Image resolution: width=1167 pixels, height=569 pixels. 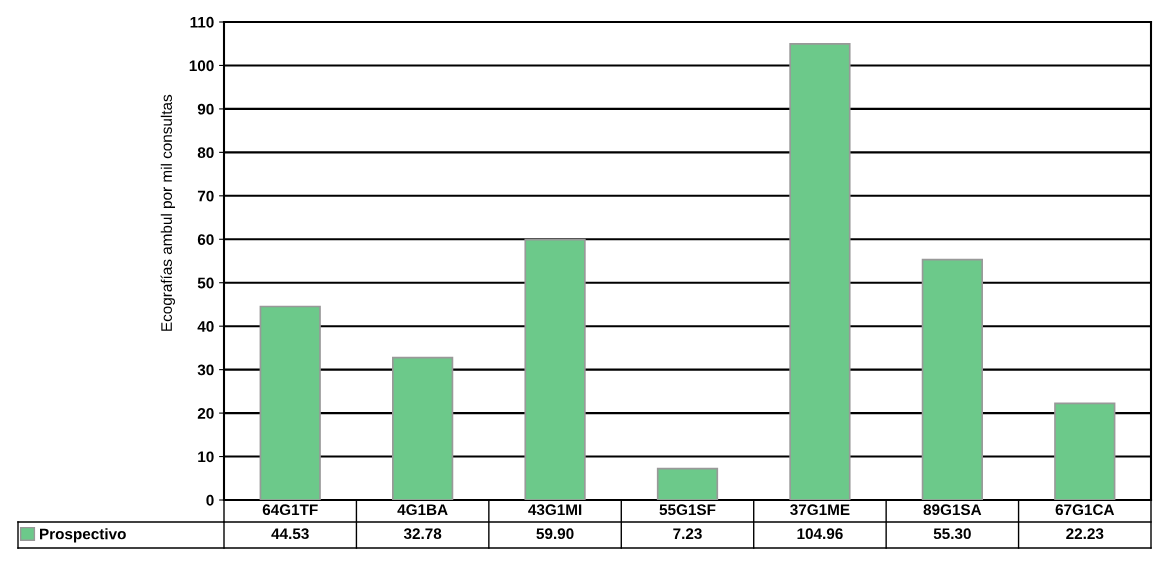 What do you see at coordinates (820, 510) in the screenshot?
I see `x-tick-label: 37G1ME` at bounding box center [820, 510].